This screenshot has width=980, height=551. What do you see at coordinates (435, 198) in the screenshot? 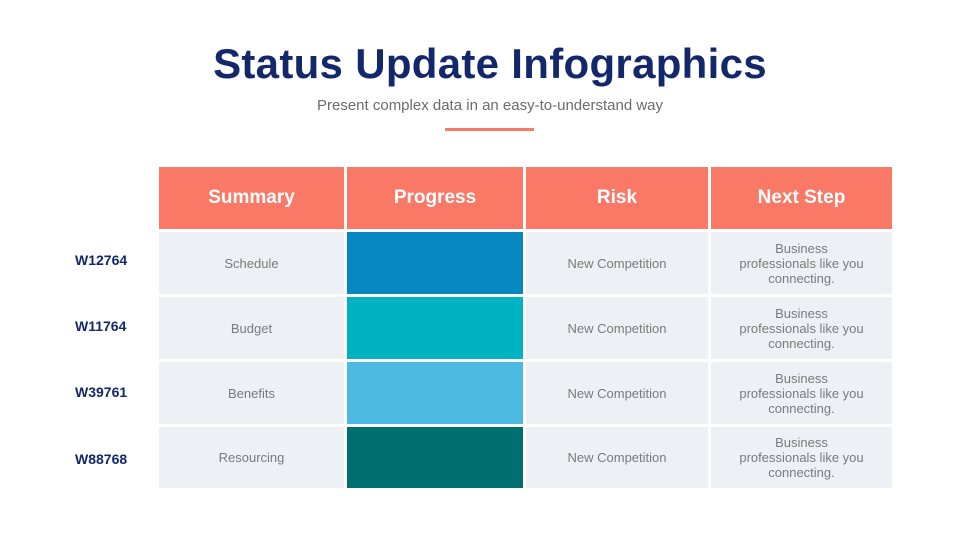
I see `header-progress: Progress` at bounding box center [435, 198].